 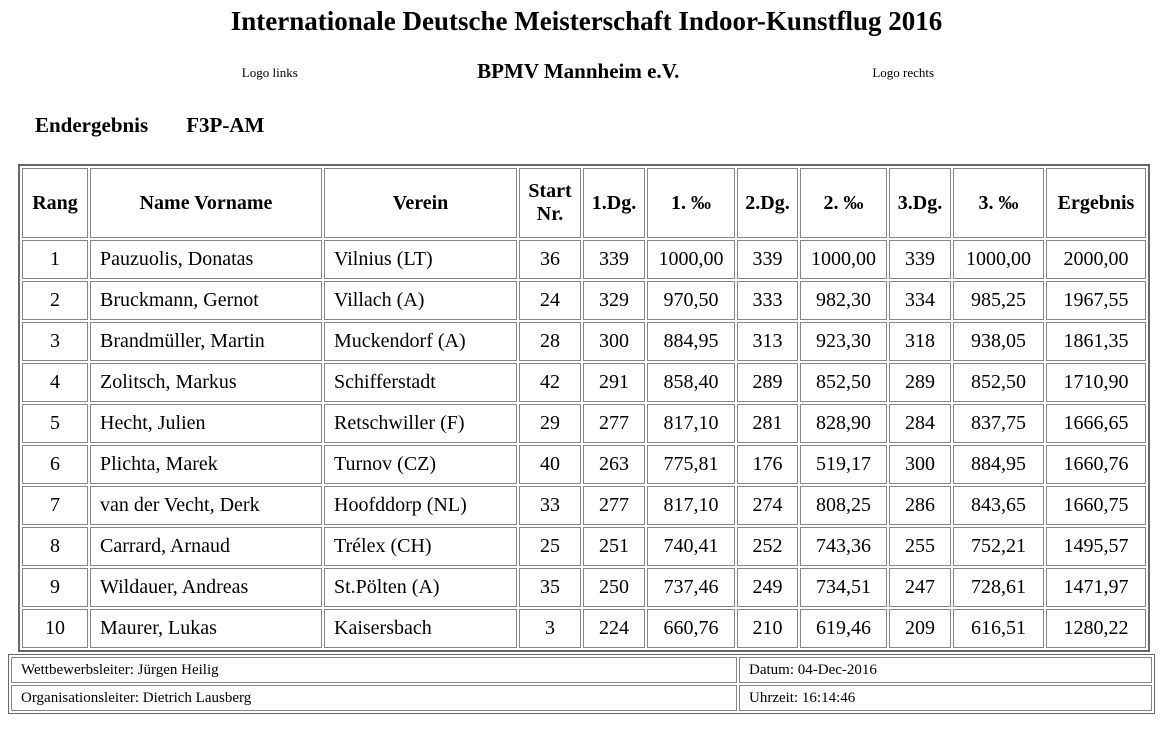 What do you see at coordinates (691, 628) in the screenshot?
I see `cell-promille1: 660,76` at bounding box center [691, 628].